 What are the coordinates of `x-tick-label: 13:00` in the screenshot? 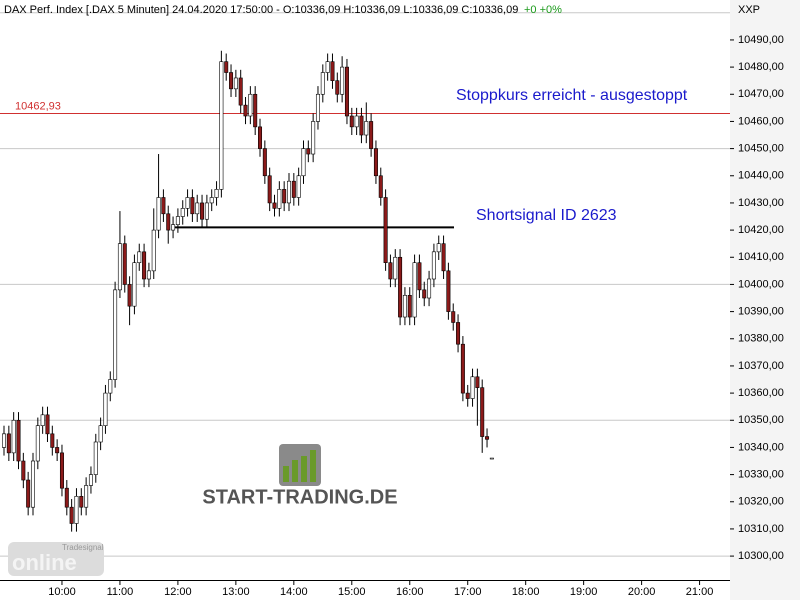 It's located at (236, 592).